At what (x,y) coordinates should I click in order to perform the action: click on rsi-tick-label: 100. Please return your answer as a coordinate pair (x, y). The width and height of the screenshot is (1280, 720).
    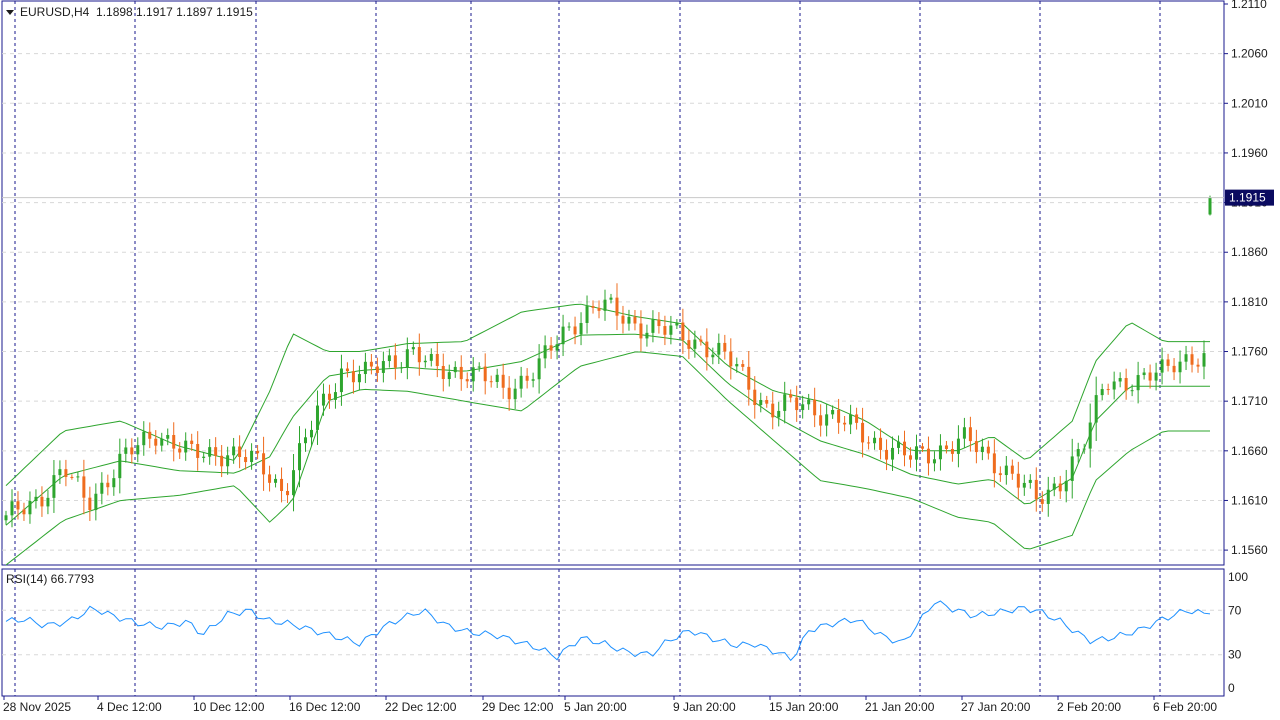
    Looking at the image, I should click on (1238, 577).